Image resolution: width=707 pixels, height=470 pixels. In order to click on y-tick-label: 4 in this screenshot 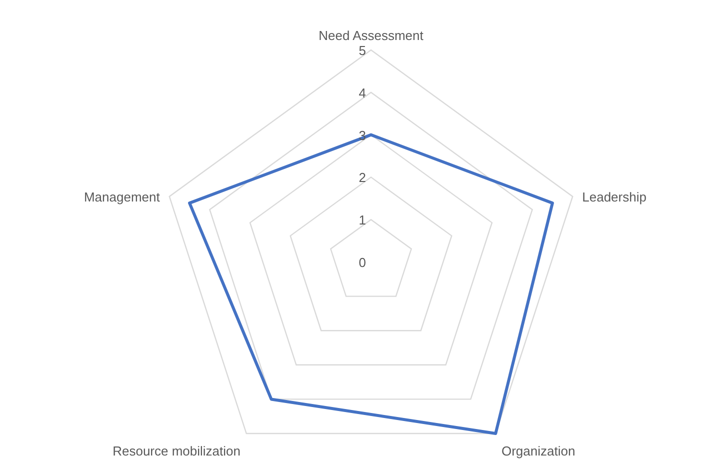, I will do `click(362, 92)`.